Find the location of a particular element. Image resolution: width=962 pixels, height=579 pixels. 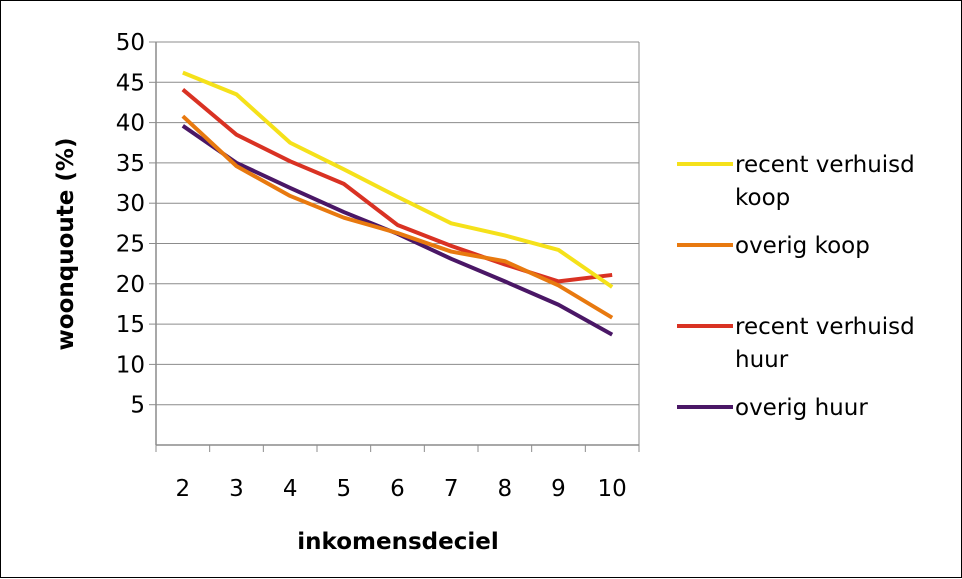

legend-label: koop is located at coordinates (762, 198).